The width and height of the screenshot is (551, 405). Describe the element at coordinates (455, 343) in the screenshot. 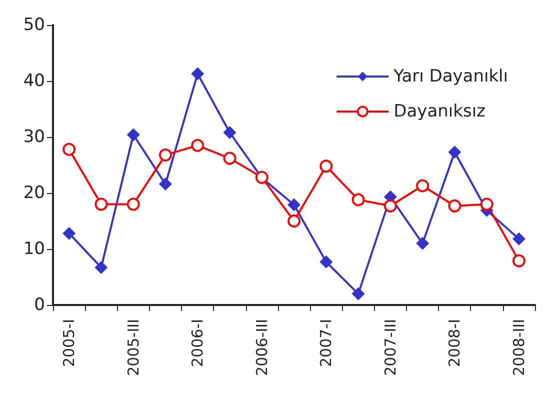

I see `x-tick-label: 2008-I` at that location.